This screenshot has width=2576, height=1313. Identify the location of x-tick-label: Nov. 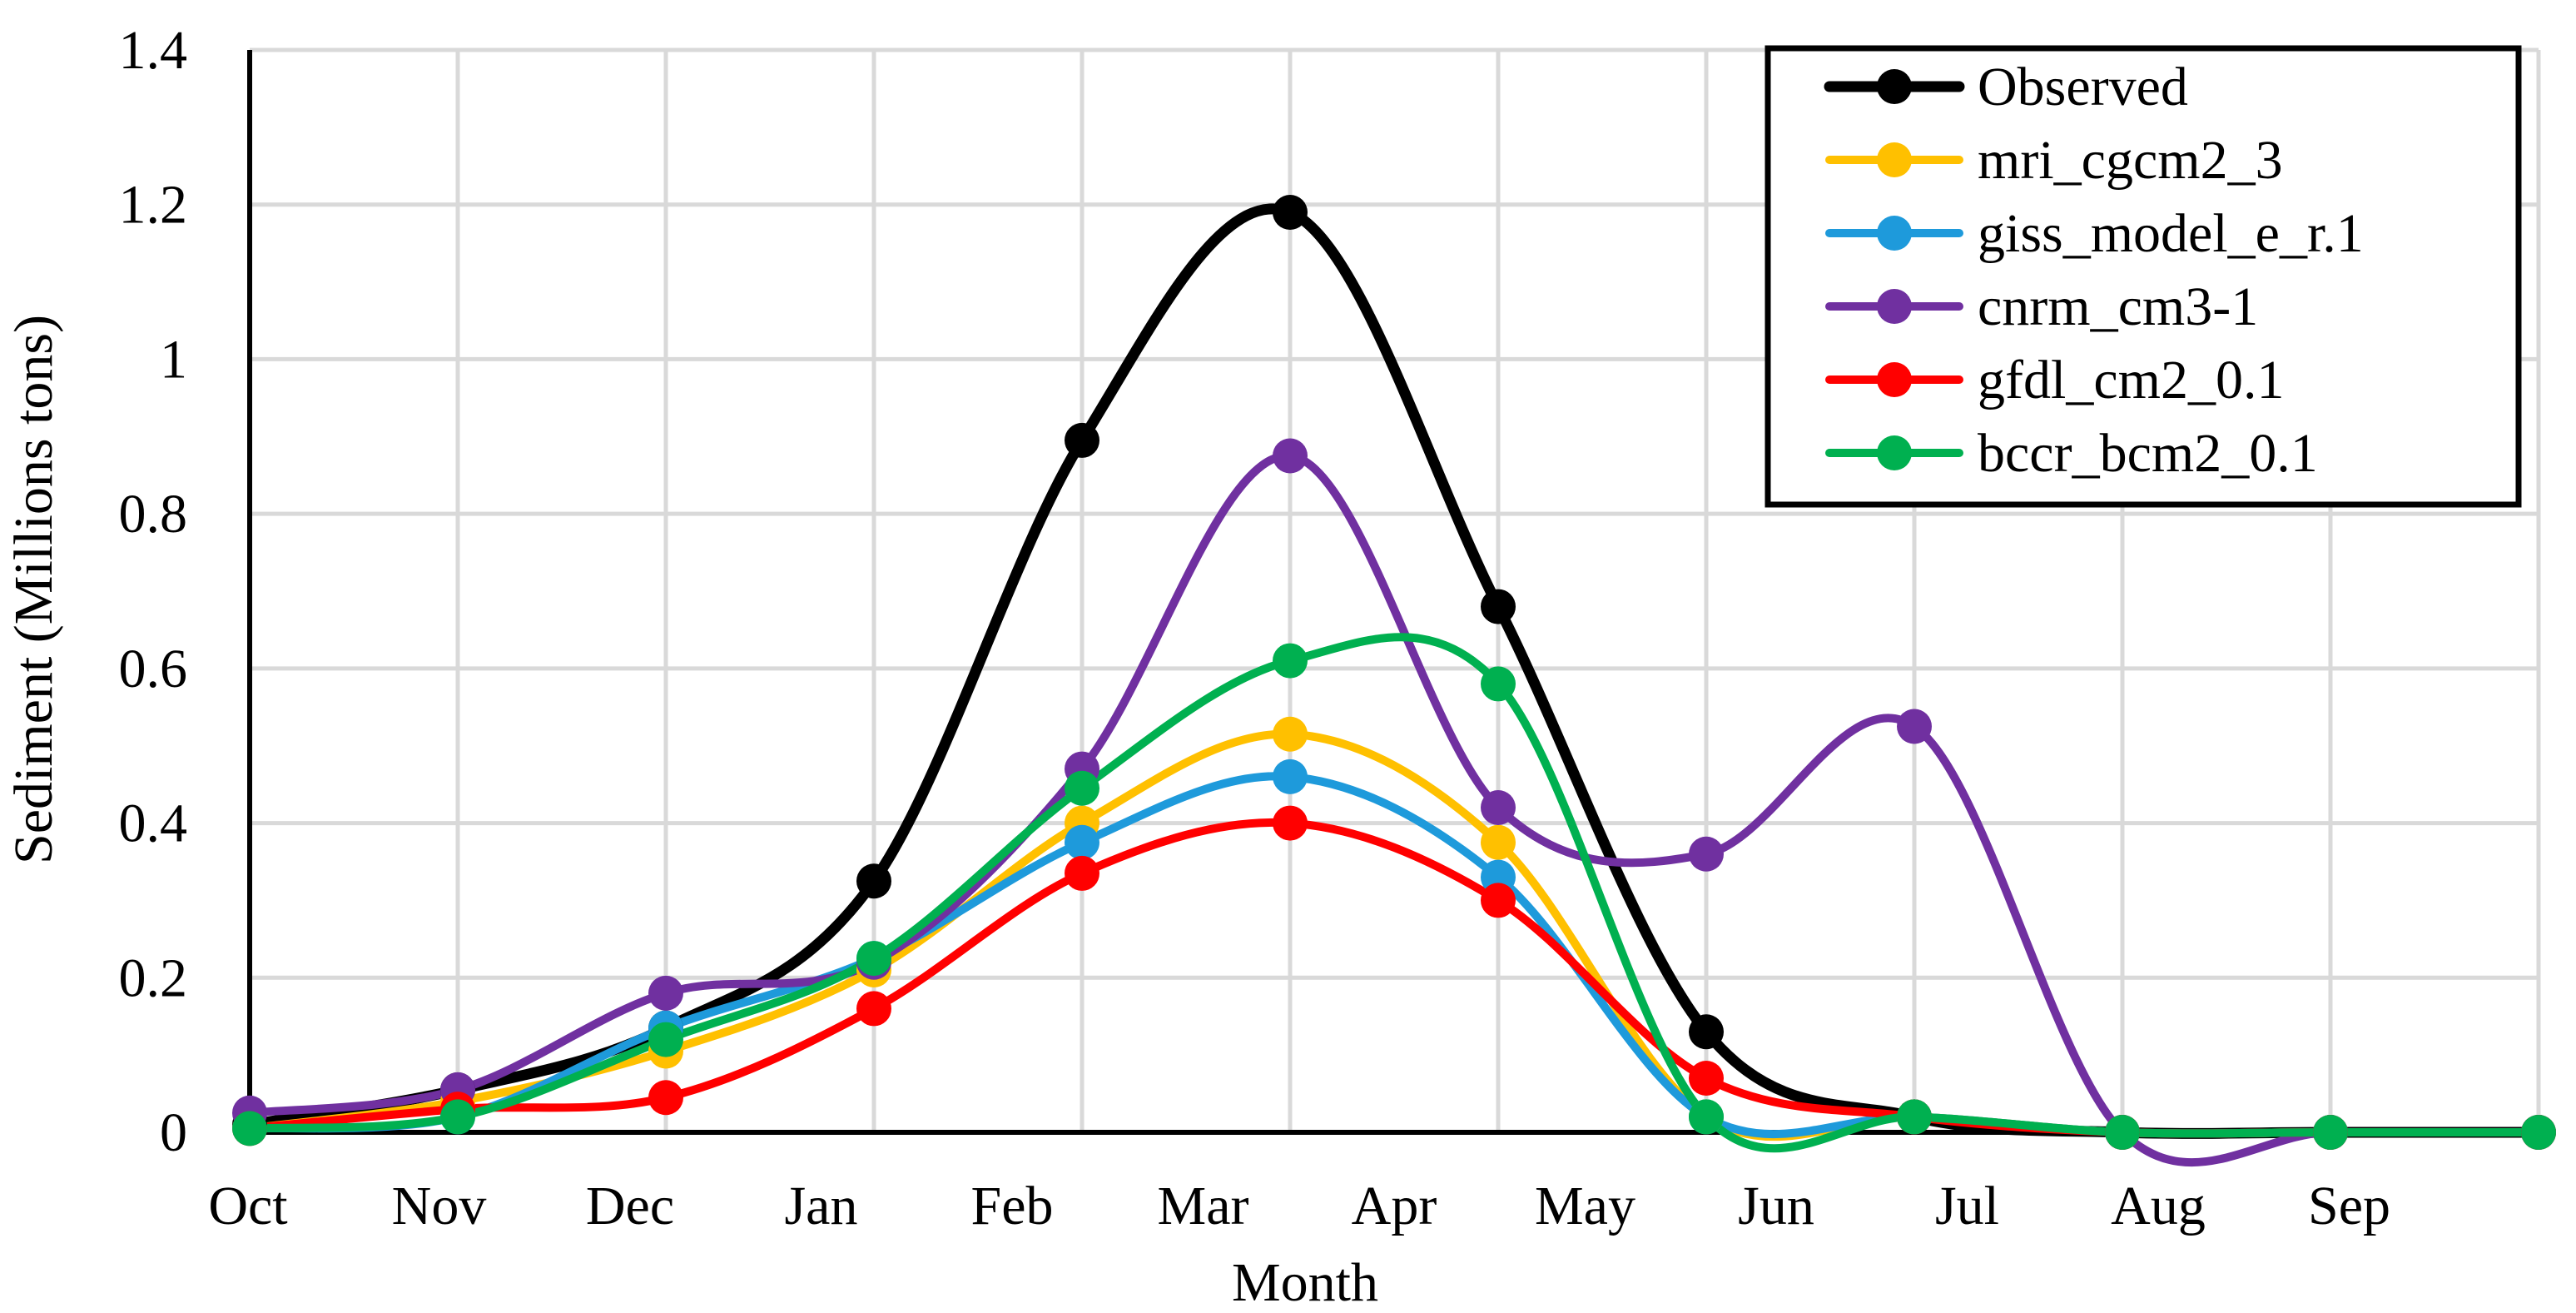
(439, 1206).